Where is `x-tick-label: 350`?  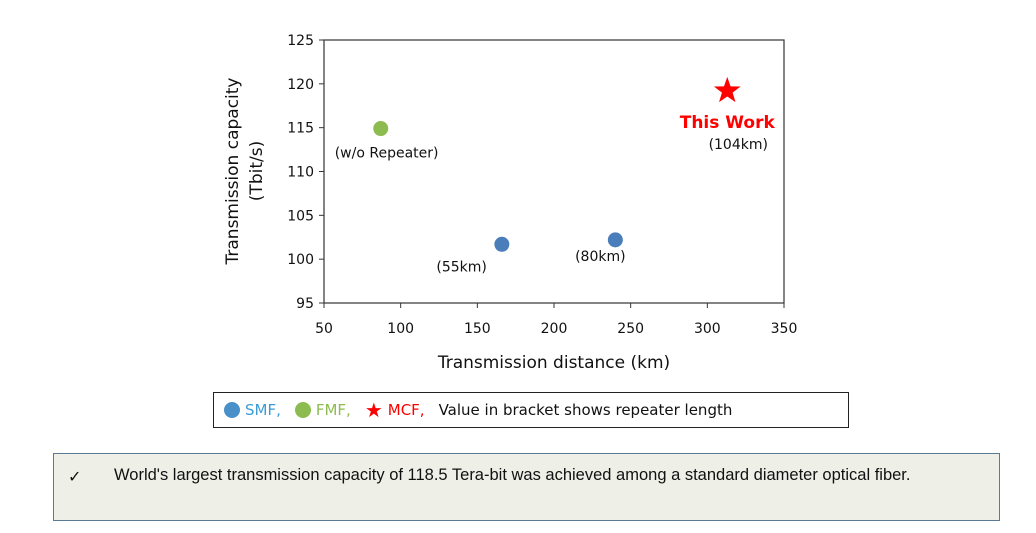
x-tick-label: 350 is located at coordinates (784, 329).